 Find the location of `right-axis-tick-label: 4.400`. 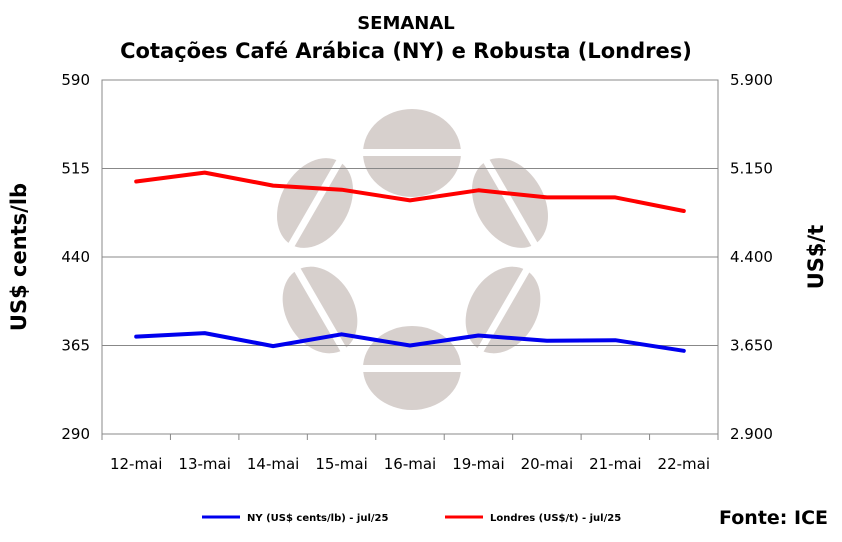

right-axis-tick-label: 4.400 is located at coordinates (751, 257).